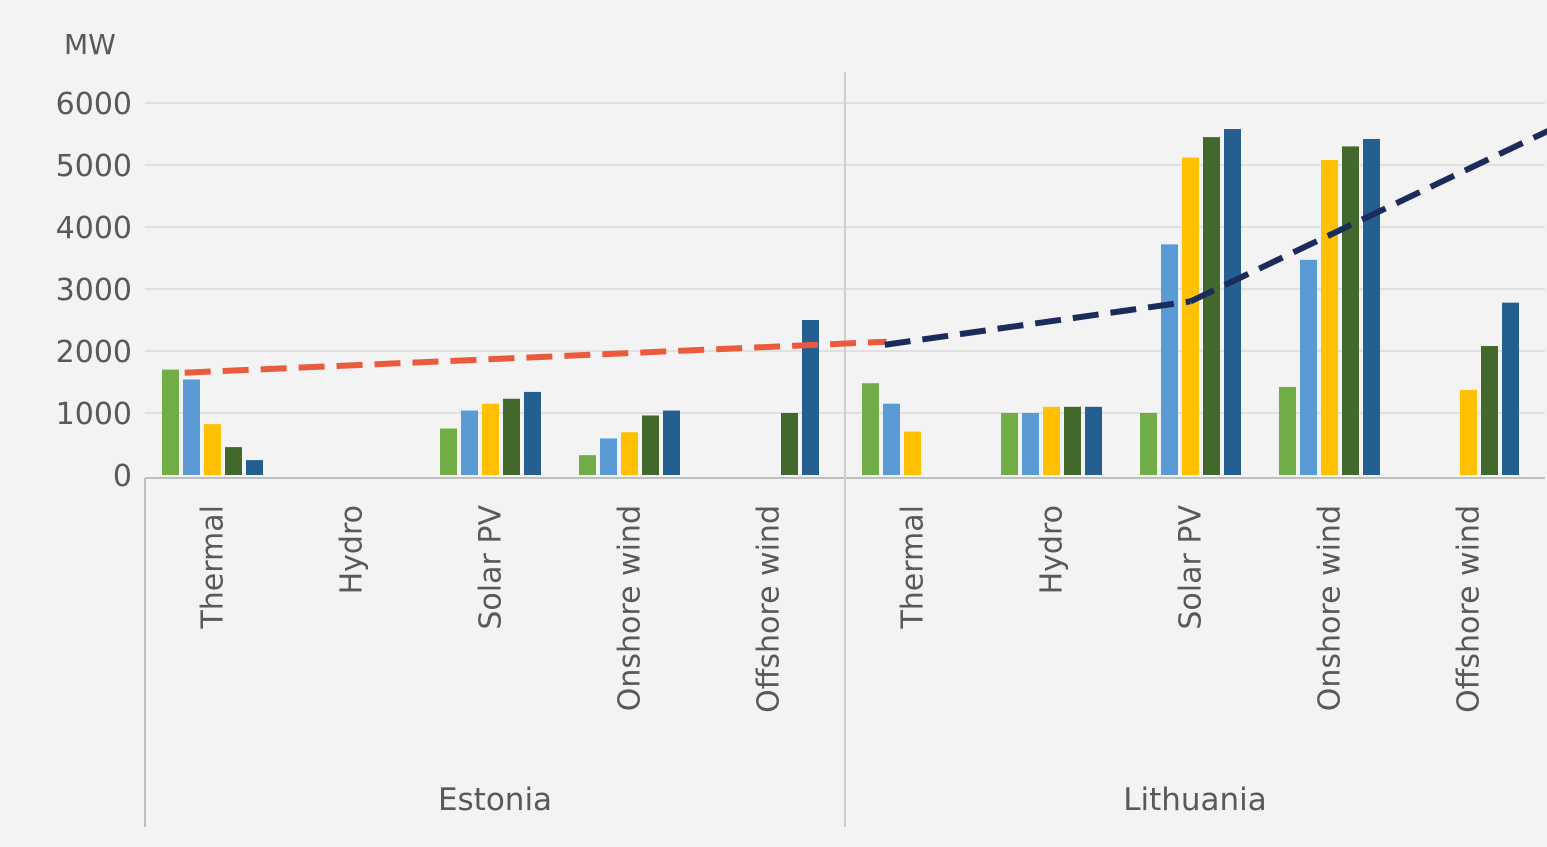 The image size is (1547, 847). What do you see at coordinates (94, 228) in the screenshot?
I see `y-tick-label: 4000` at bounding box center [94, 228].